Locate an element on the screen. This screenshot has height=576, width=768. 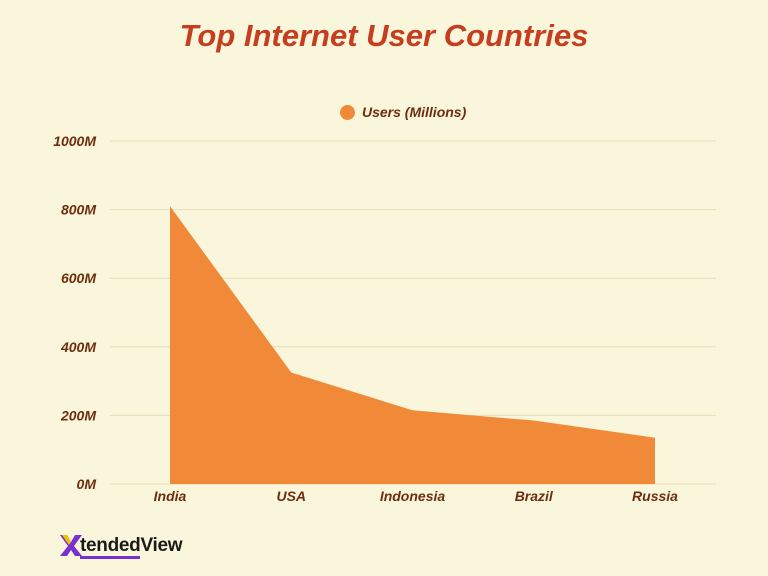
y-tick-label: 200M is located at coordinates (78, 415).